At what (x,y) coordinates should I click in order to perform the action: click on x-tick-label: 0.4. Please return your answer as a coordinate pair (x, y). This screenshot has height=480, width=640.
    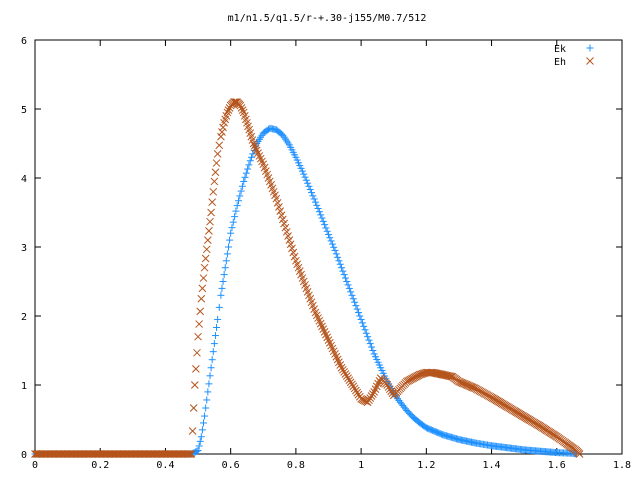
    Looking at the image, I should click on (165, 465).